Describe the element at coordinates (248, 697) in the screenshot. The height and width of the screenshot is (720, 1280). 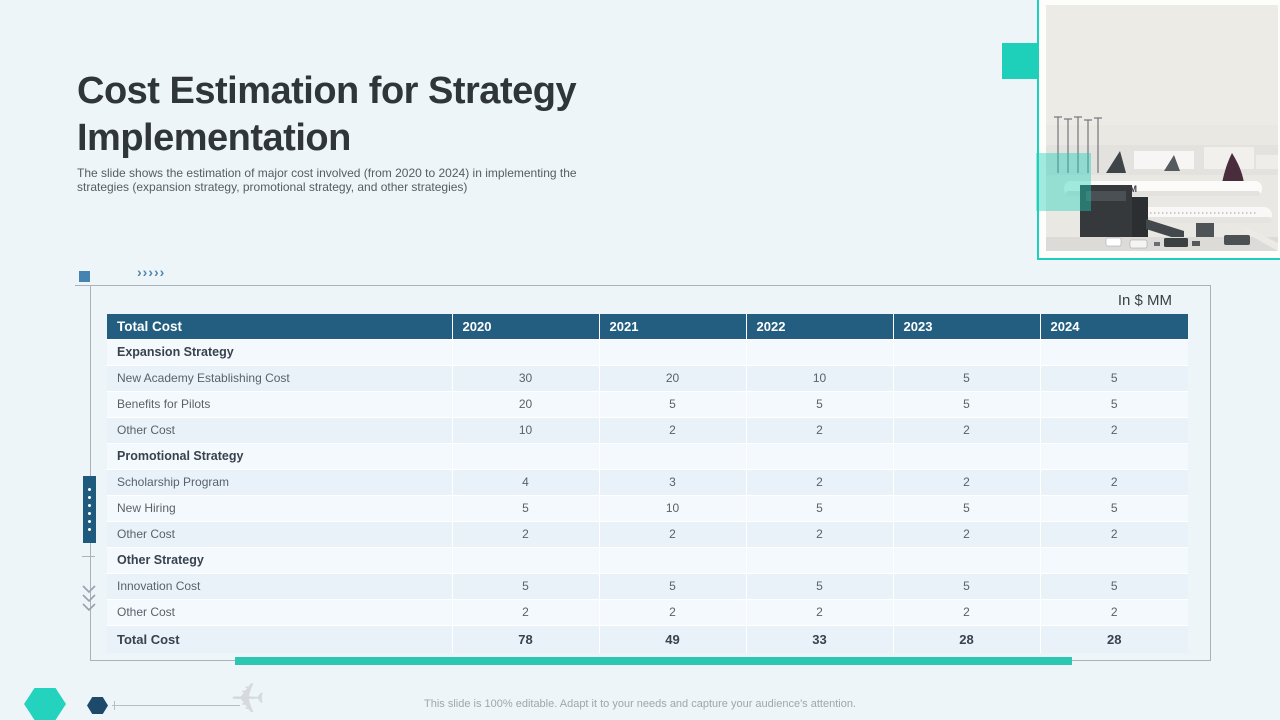
I see `airplane-icon: ✈` at that location.